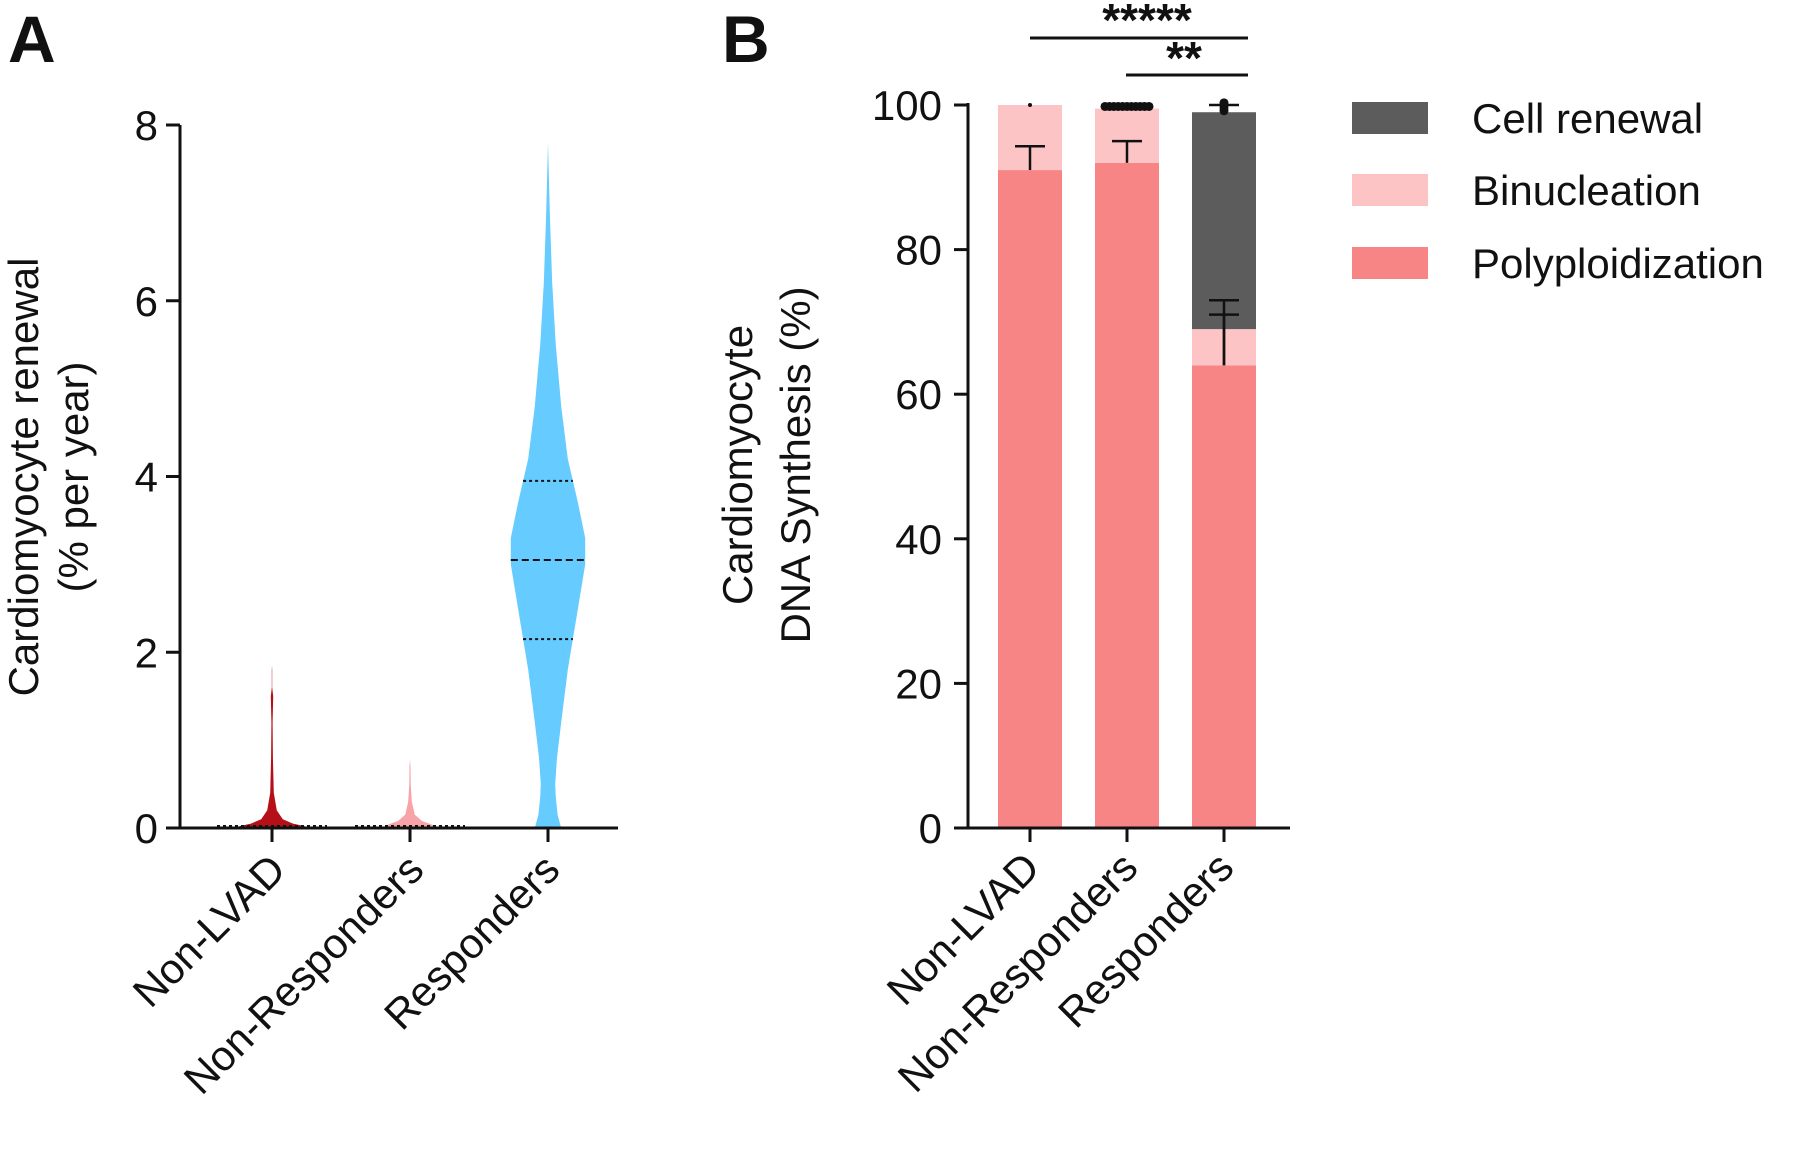 Image resolution: width=1810 pixels, height=1160 pixels. I want to click on panel-a-y-tick-label: 6, so click(146, 301).